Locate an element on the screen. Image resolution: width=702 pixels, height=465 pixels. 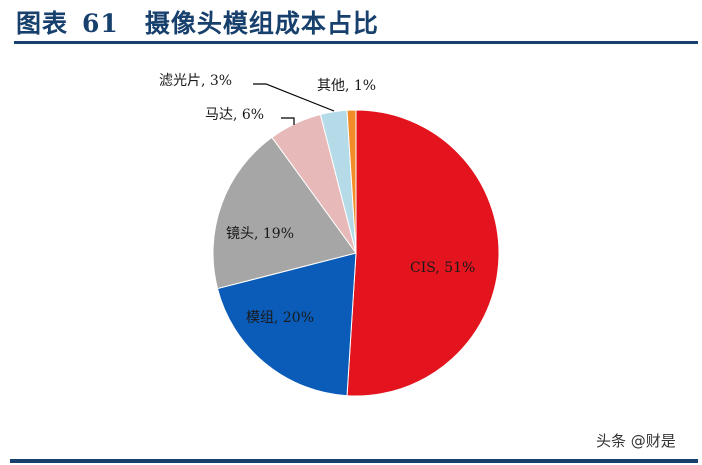
figure-number: 61 is located at coordinates (100, 23).